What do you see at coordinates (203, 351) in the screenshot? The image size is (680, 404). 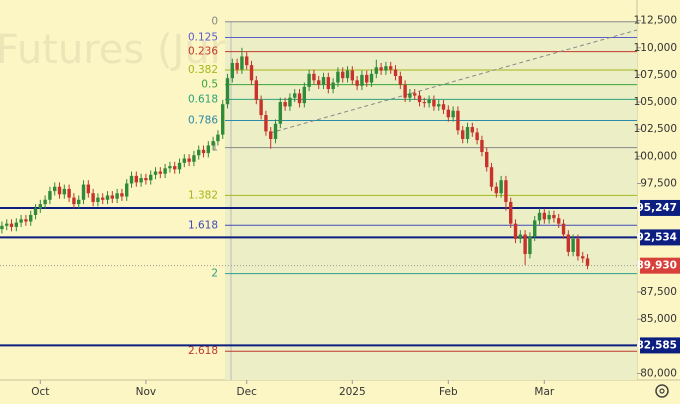 I see `fib-label: 2.618` at bounding box center [203, 351].